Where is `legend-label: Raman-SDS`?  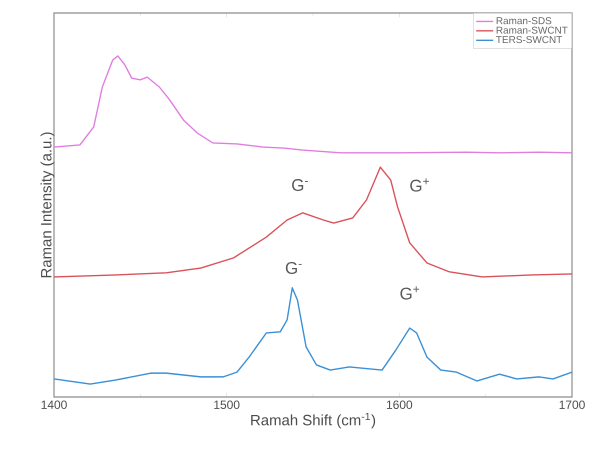
legend-label: Raman-SDS is located at coordinates (524, 20).